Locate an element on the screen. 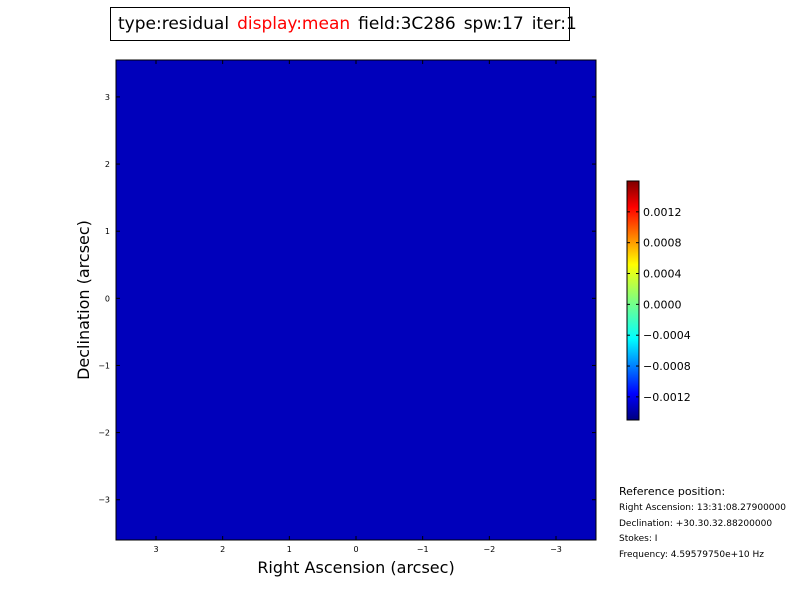 Image resolution: width=800 pixels, height=600 pixels. colorbar-tick-label: −0.0004 is located at coordinates (667, 335).